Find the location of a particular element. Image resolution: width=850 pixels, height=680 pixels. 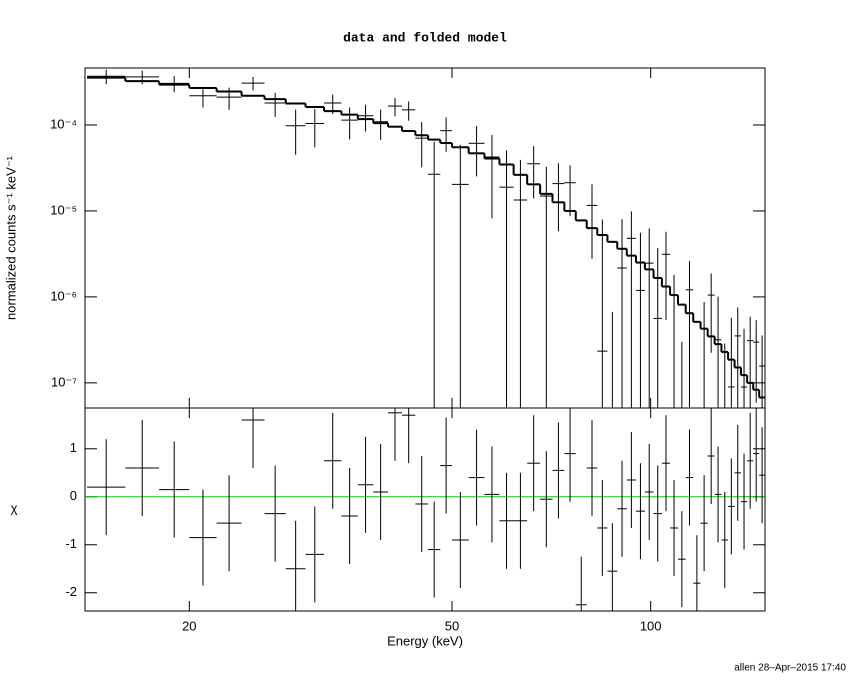

y-tick-label: 0 is located at coordinates (73, 495).